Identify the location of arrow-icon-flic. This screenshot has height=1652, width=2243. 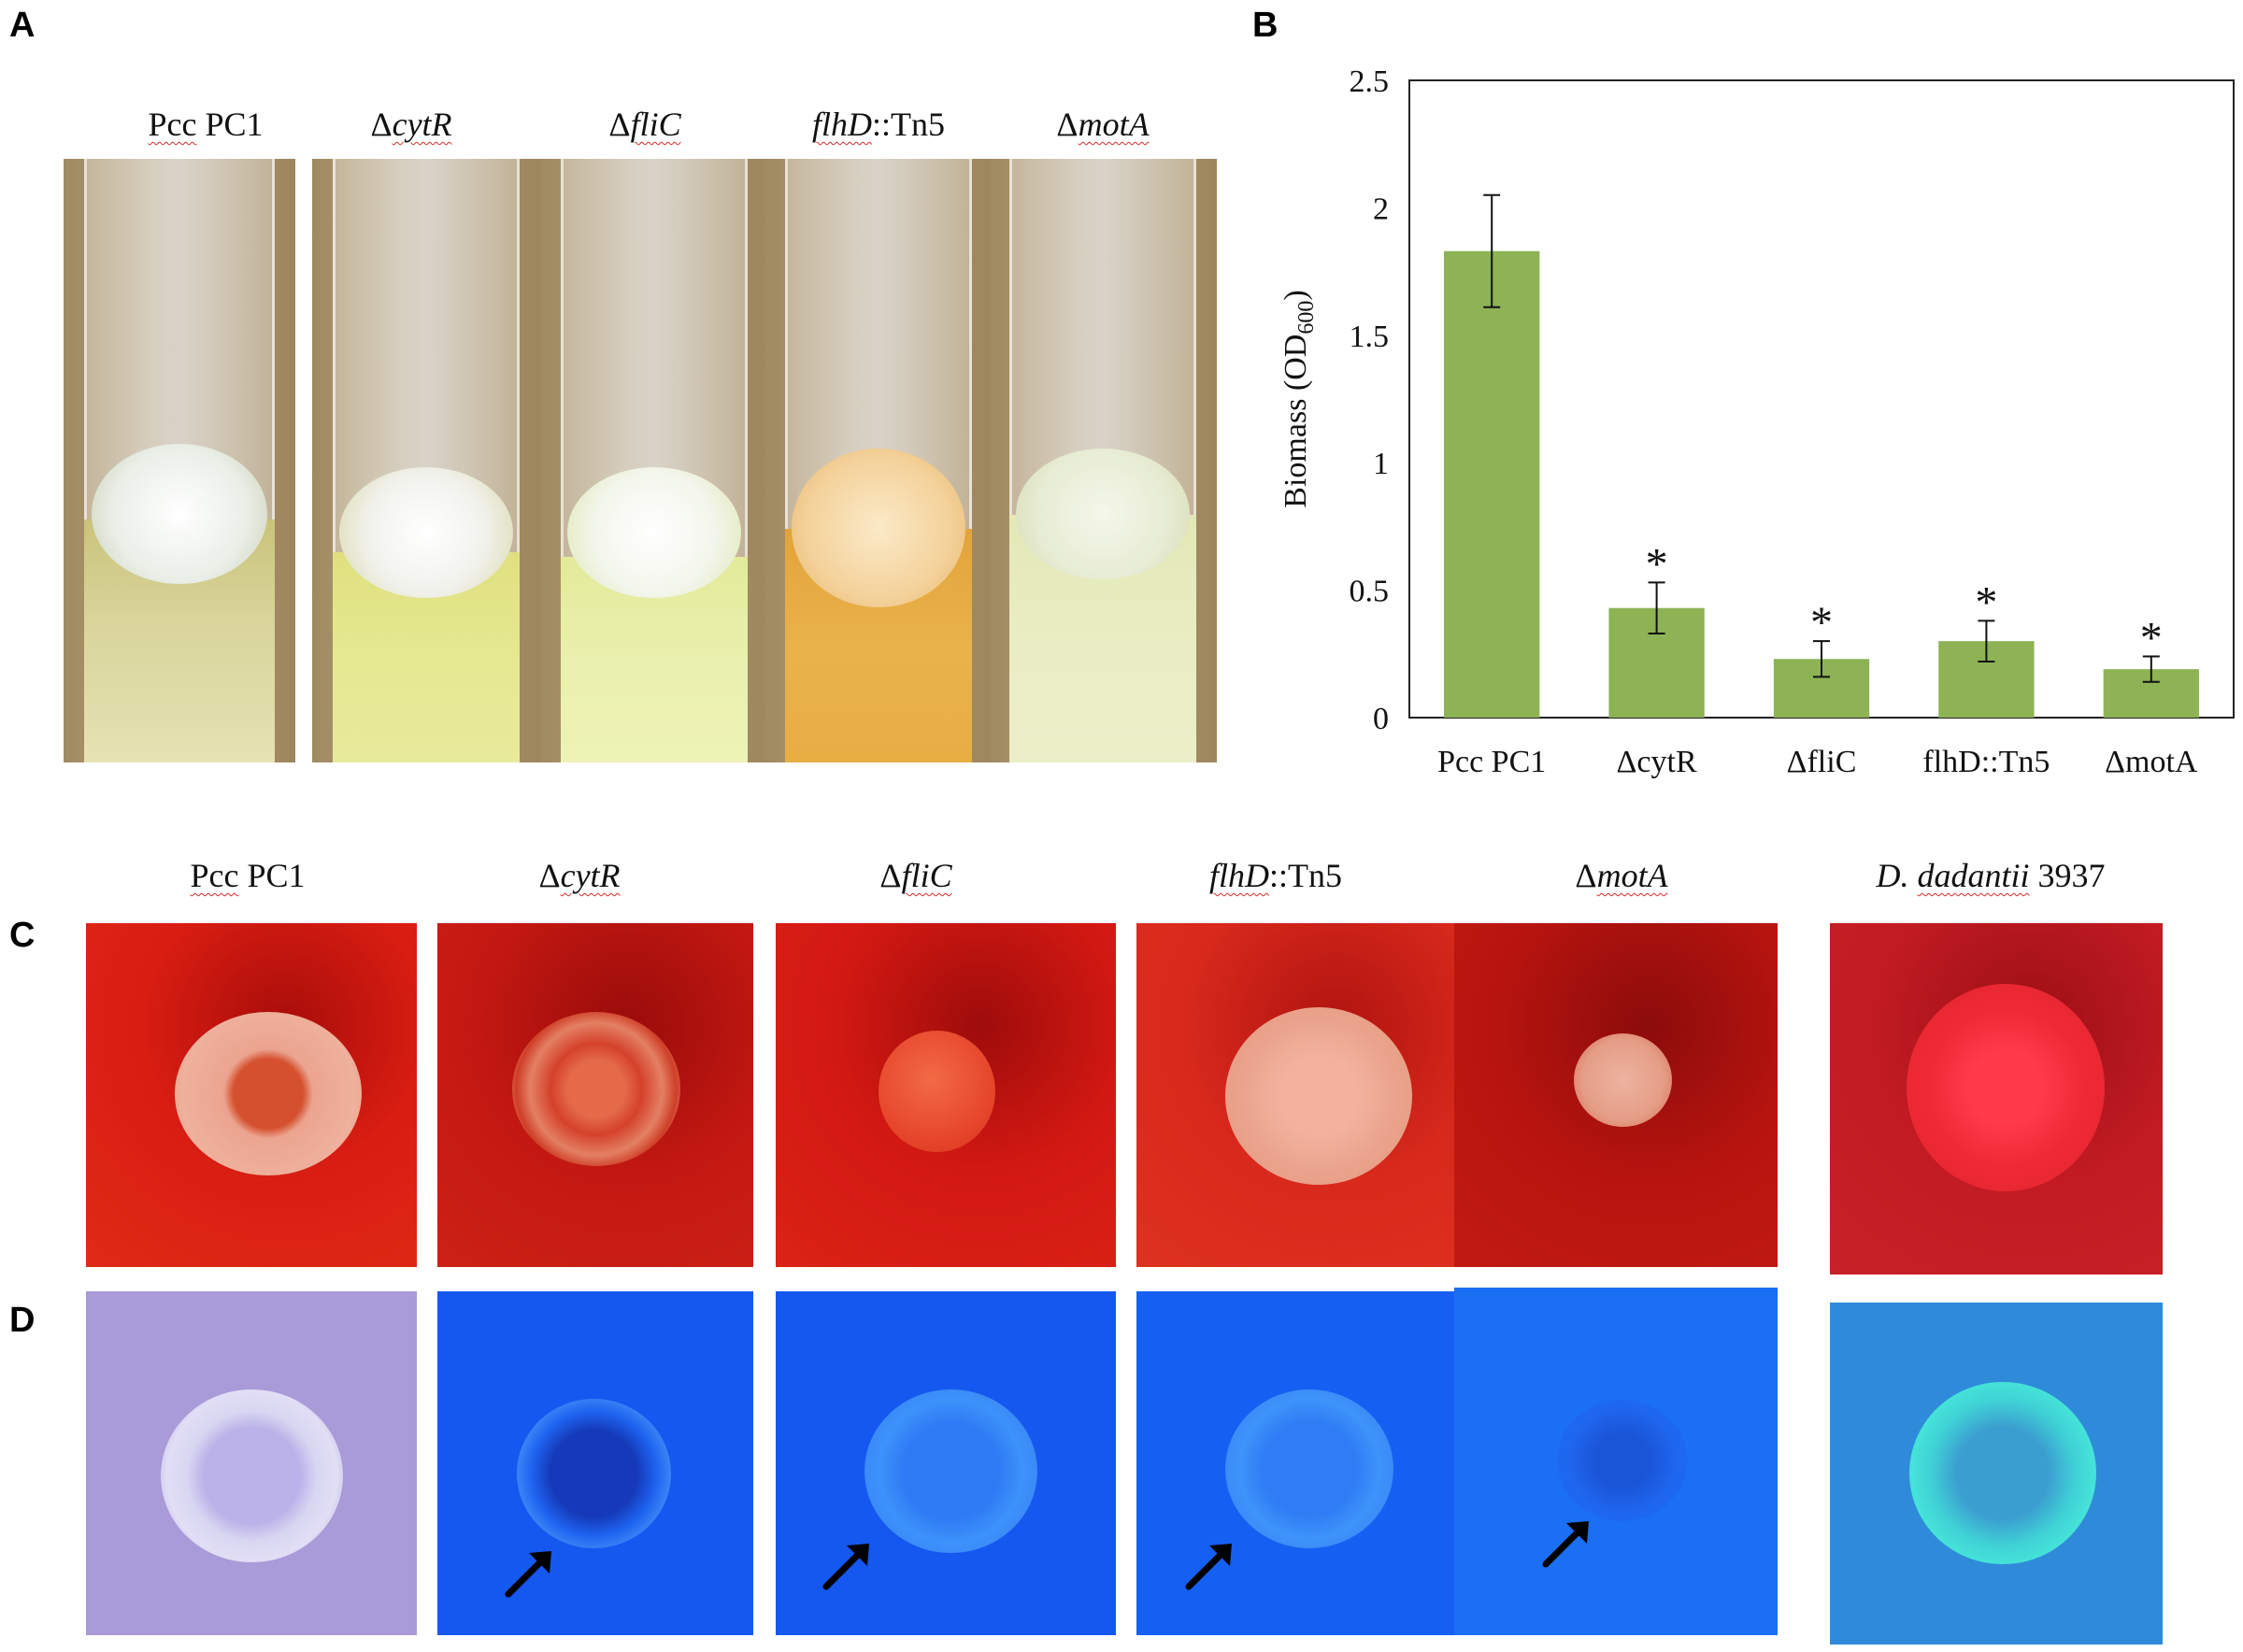
(845, 1567).